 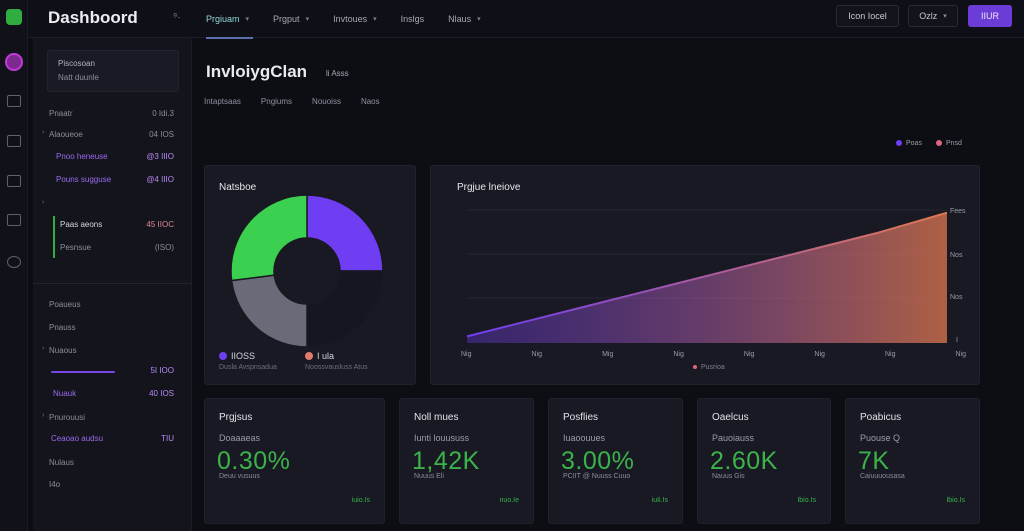 I want to click on x-axis: Nig Nig Mig Nig Nig Nig Nig Nig, so click(x=713, y=354).